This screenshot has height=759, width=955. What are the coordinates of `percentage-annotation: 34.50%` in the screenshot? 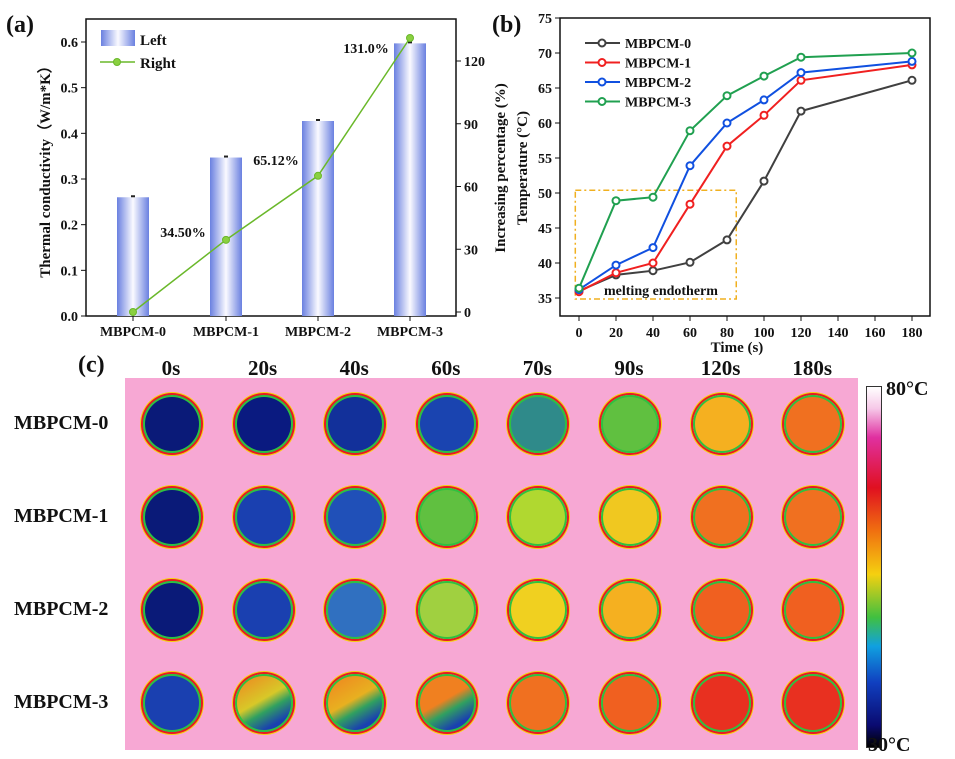 It's located at (183, 233).